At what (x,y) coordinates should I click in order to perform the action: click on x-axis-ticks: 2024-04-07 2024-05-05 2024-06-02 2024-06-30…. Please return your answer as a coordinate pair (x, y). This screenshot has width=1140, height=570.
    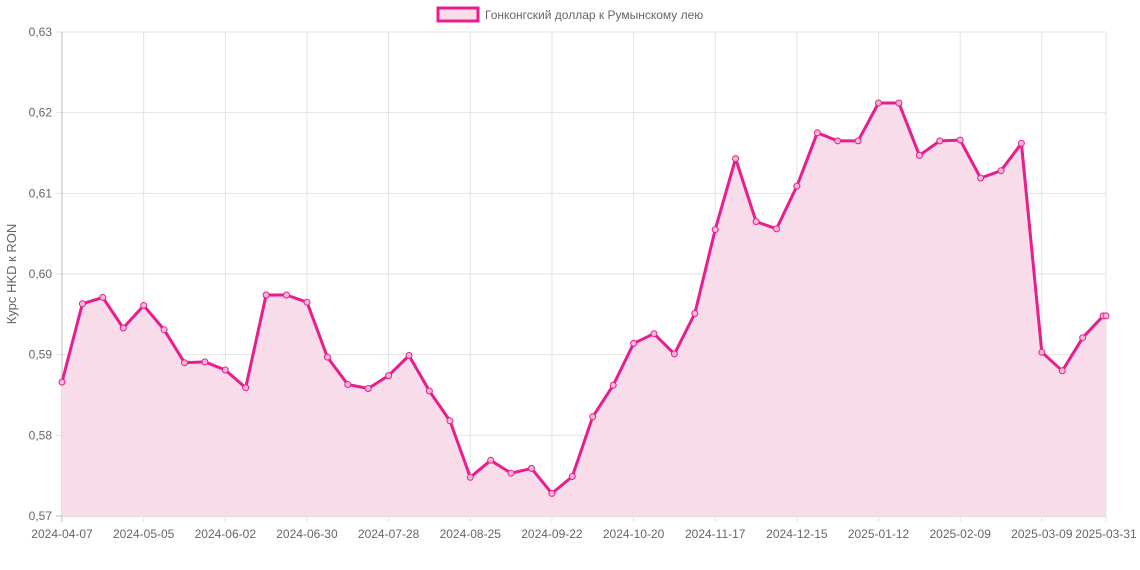
    Looking at the image, I should click on (584, 534).